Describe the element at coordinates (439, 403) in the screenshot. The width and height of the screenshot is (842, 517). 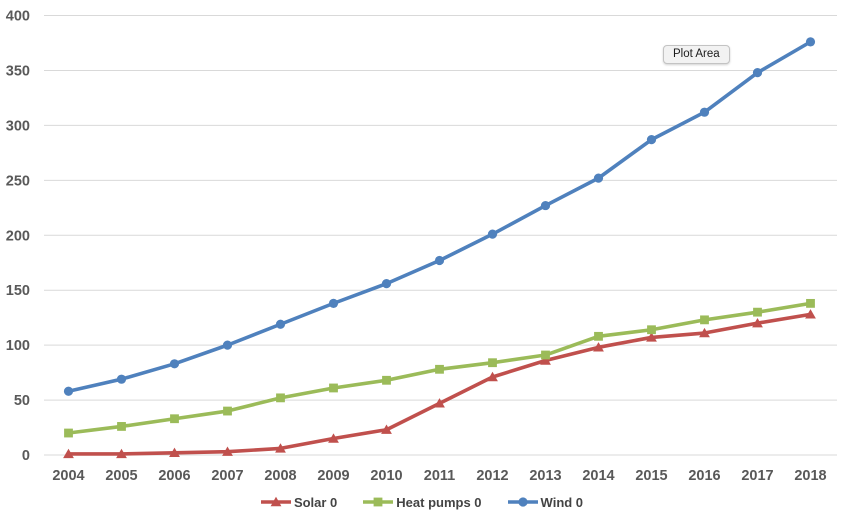
I see `data-point-solar-0-2011` at that location.